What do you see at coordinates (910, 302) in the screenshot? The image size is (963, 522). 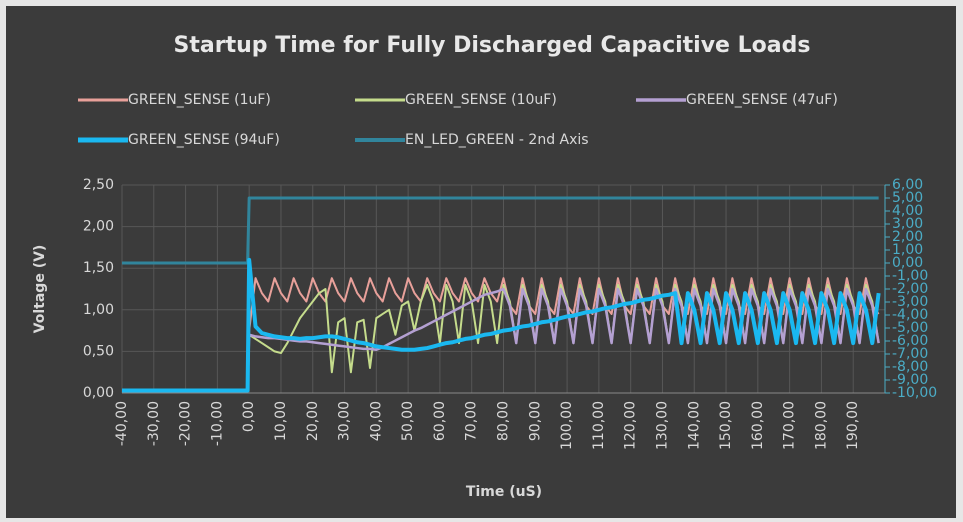 I see `y2-tick-label: -3,00` at bounding box center [910, 302].